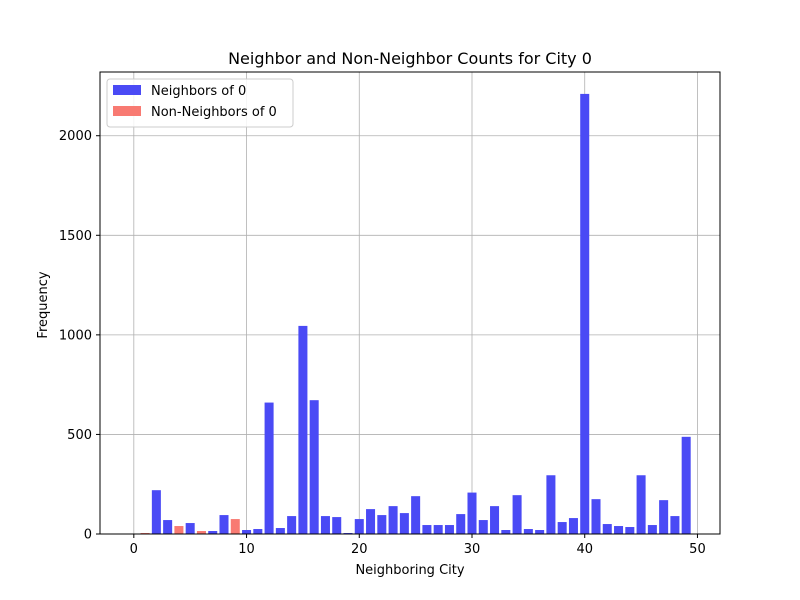  Describe the element at coordinates (584, 549) in the screenshot. I see `x-tick-label: 40` at that location.